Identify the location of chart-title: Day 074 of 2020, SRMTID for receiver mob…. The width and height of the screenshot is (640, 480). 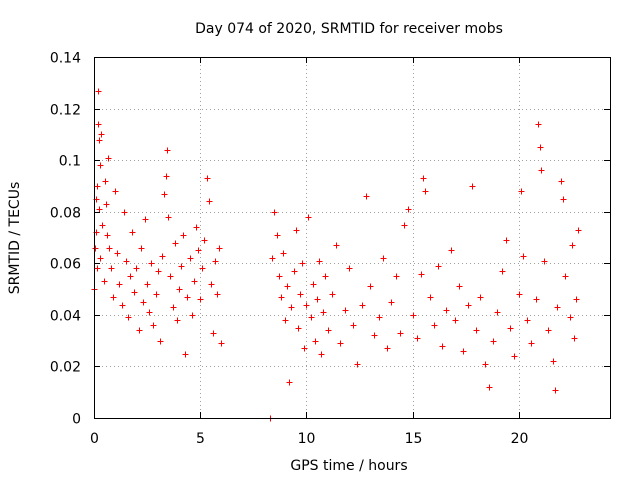
(349, 29).